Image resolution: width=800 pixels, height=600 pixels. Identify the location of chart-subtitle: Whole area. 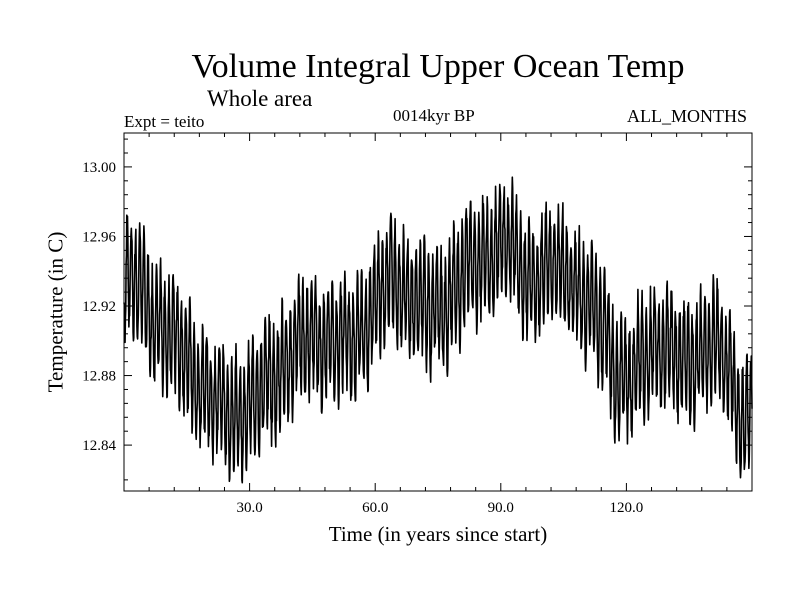
(260, 98).